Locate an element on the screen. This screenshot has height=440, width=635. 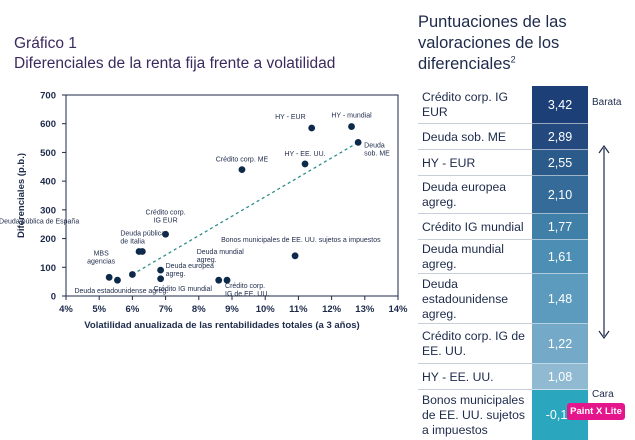
y-tick-label: 100 is located at coordinates (48, 268).